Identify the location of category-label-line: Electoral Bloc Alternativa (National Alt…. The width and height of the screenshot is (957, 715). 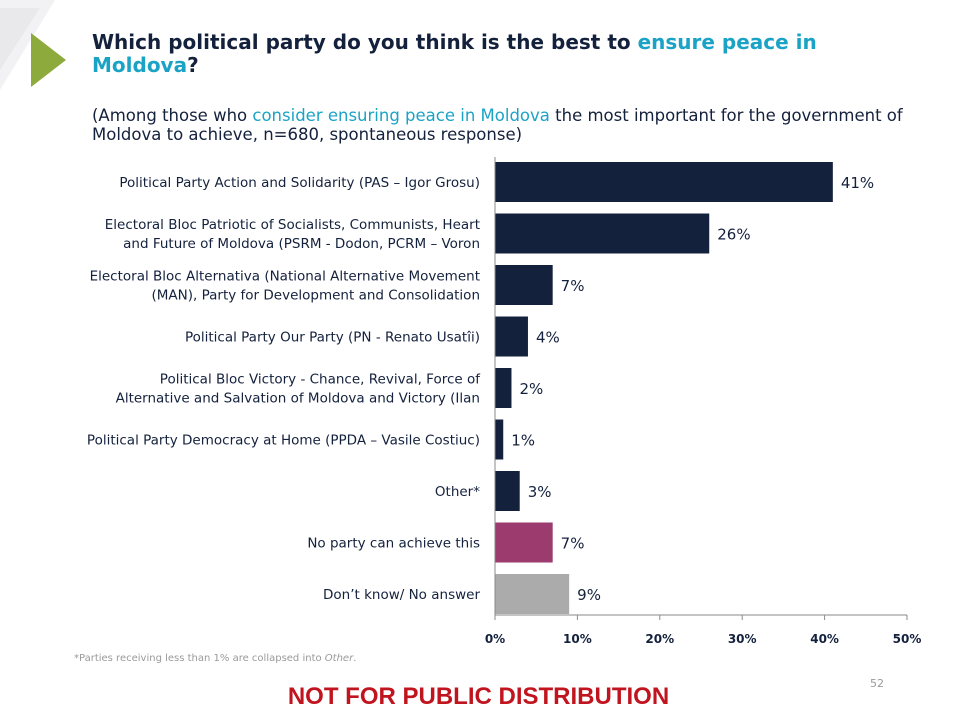
(285, 277).